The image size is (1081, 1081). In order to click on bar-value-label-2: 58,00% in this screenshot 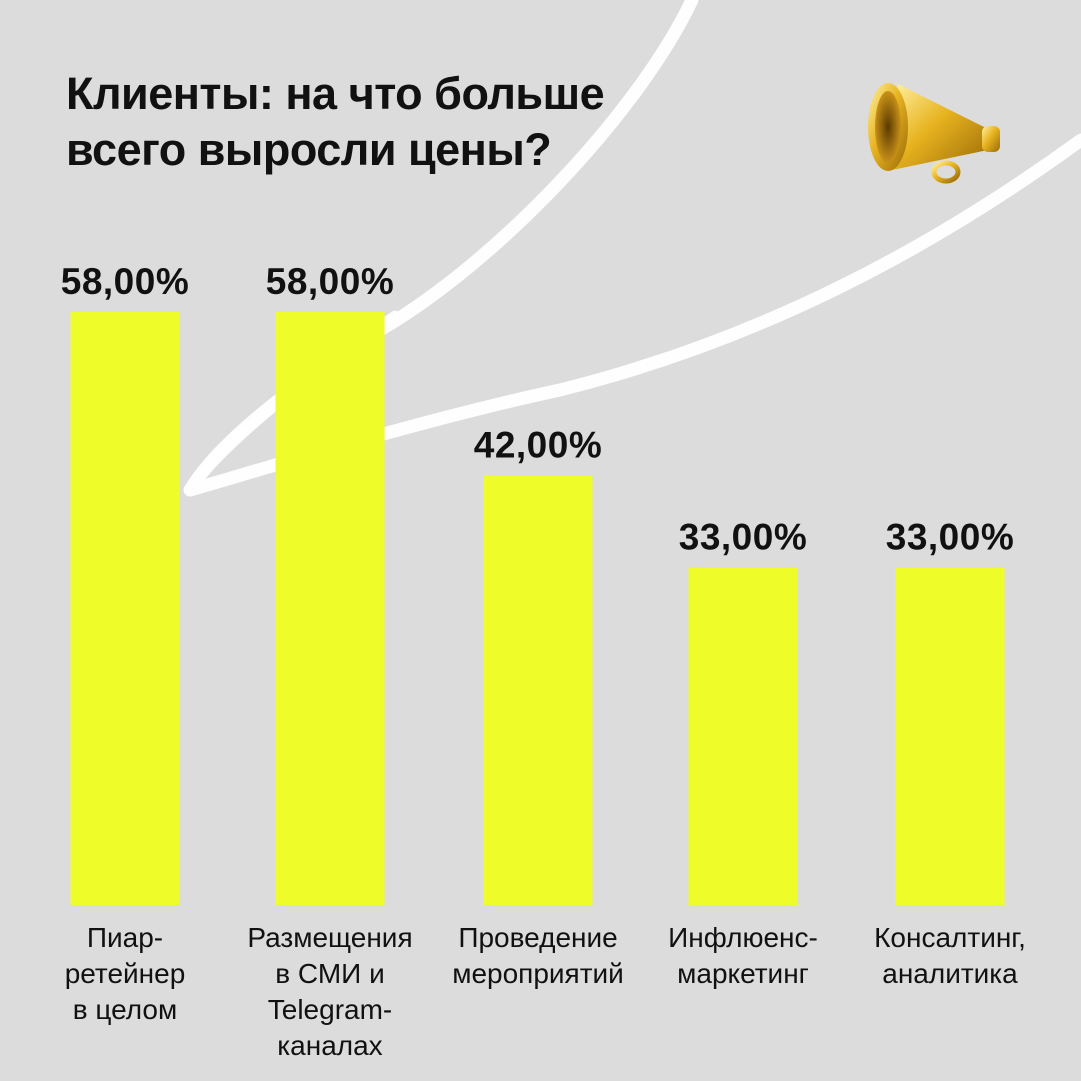, I will do `click(330, 281)`.